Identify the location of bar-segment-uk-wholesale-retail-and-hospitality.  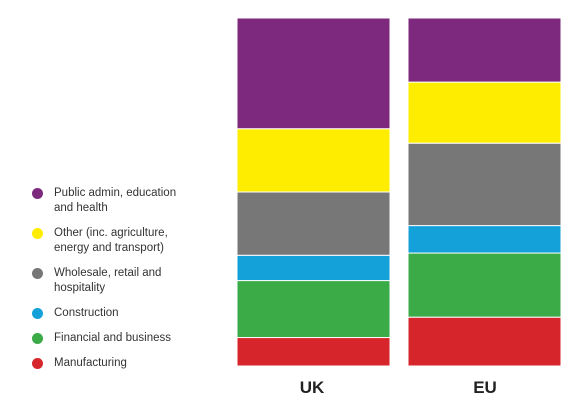
(313, 223).